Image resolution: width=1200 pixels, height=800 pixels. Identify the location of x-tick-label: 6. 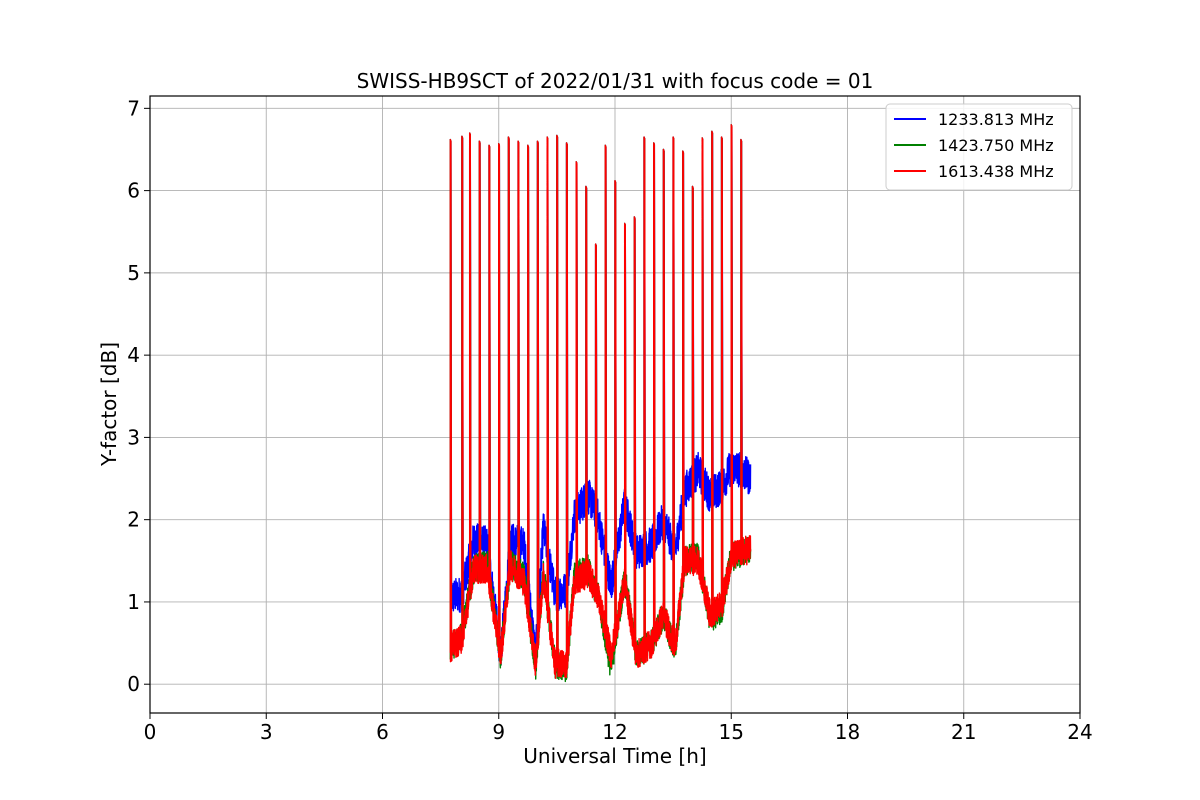
(382, 732).